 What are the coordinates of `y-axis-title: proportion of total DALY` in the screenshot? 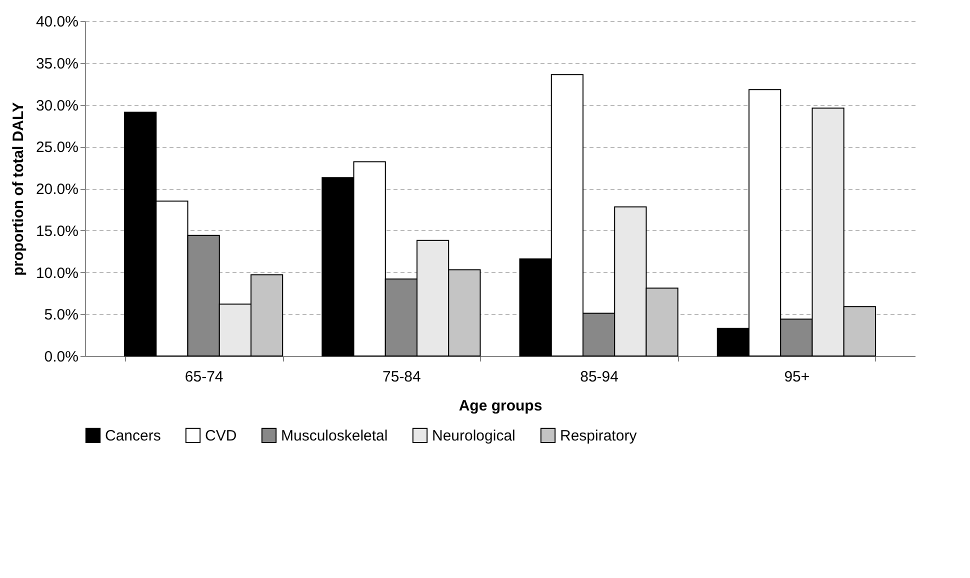 It's located at (18, 189).